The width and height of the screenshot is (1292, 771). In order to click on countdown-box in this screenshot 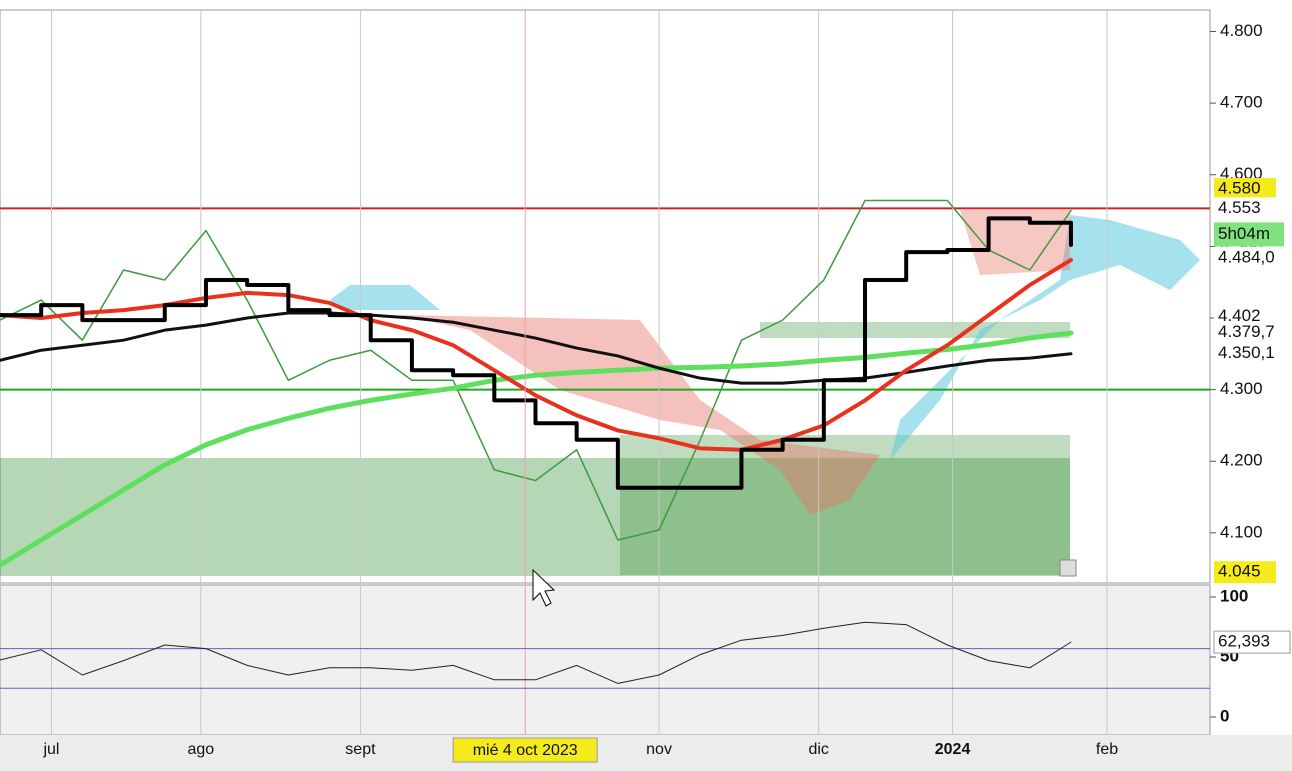, I will do `click(1249, 234)`.